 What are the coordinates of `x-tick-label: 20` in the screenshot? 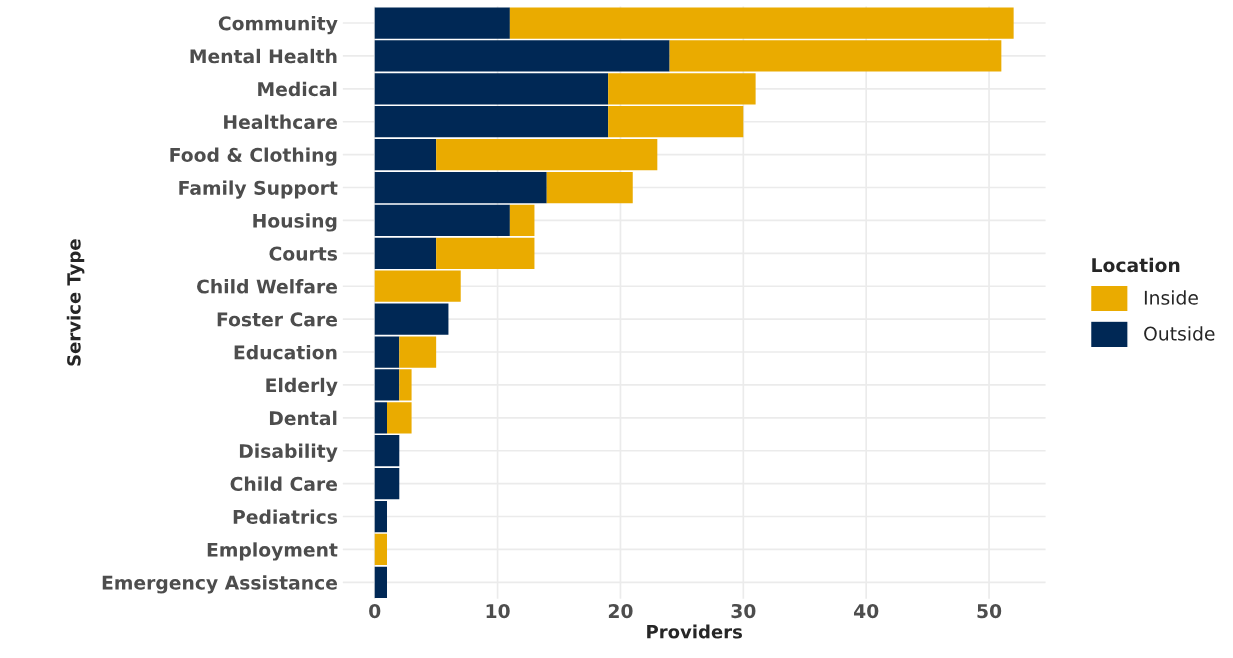 It's located at (620, 611).